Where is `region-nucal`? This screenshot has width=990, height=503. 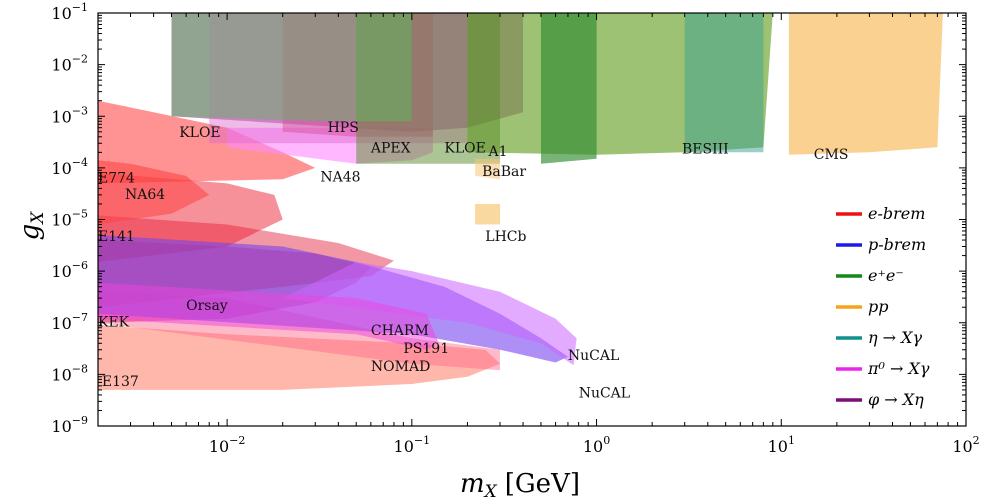
region-nucal is located at coordinates (429, 314).